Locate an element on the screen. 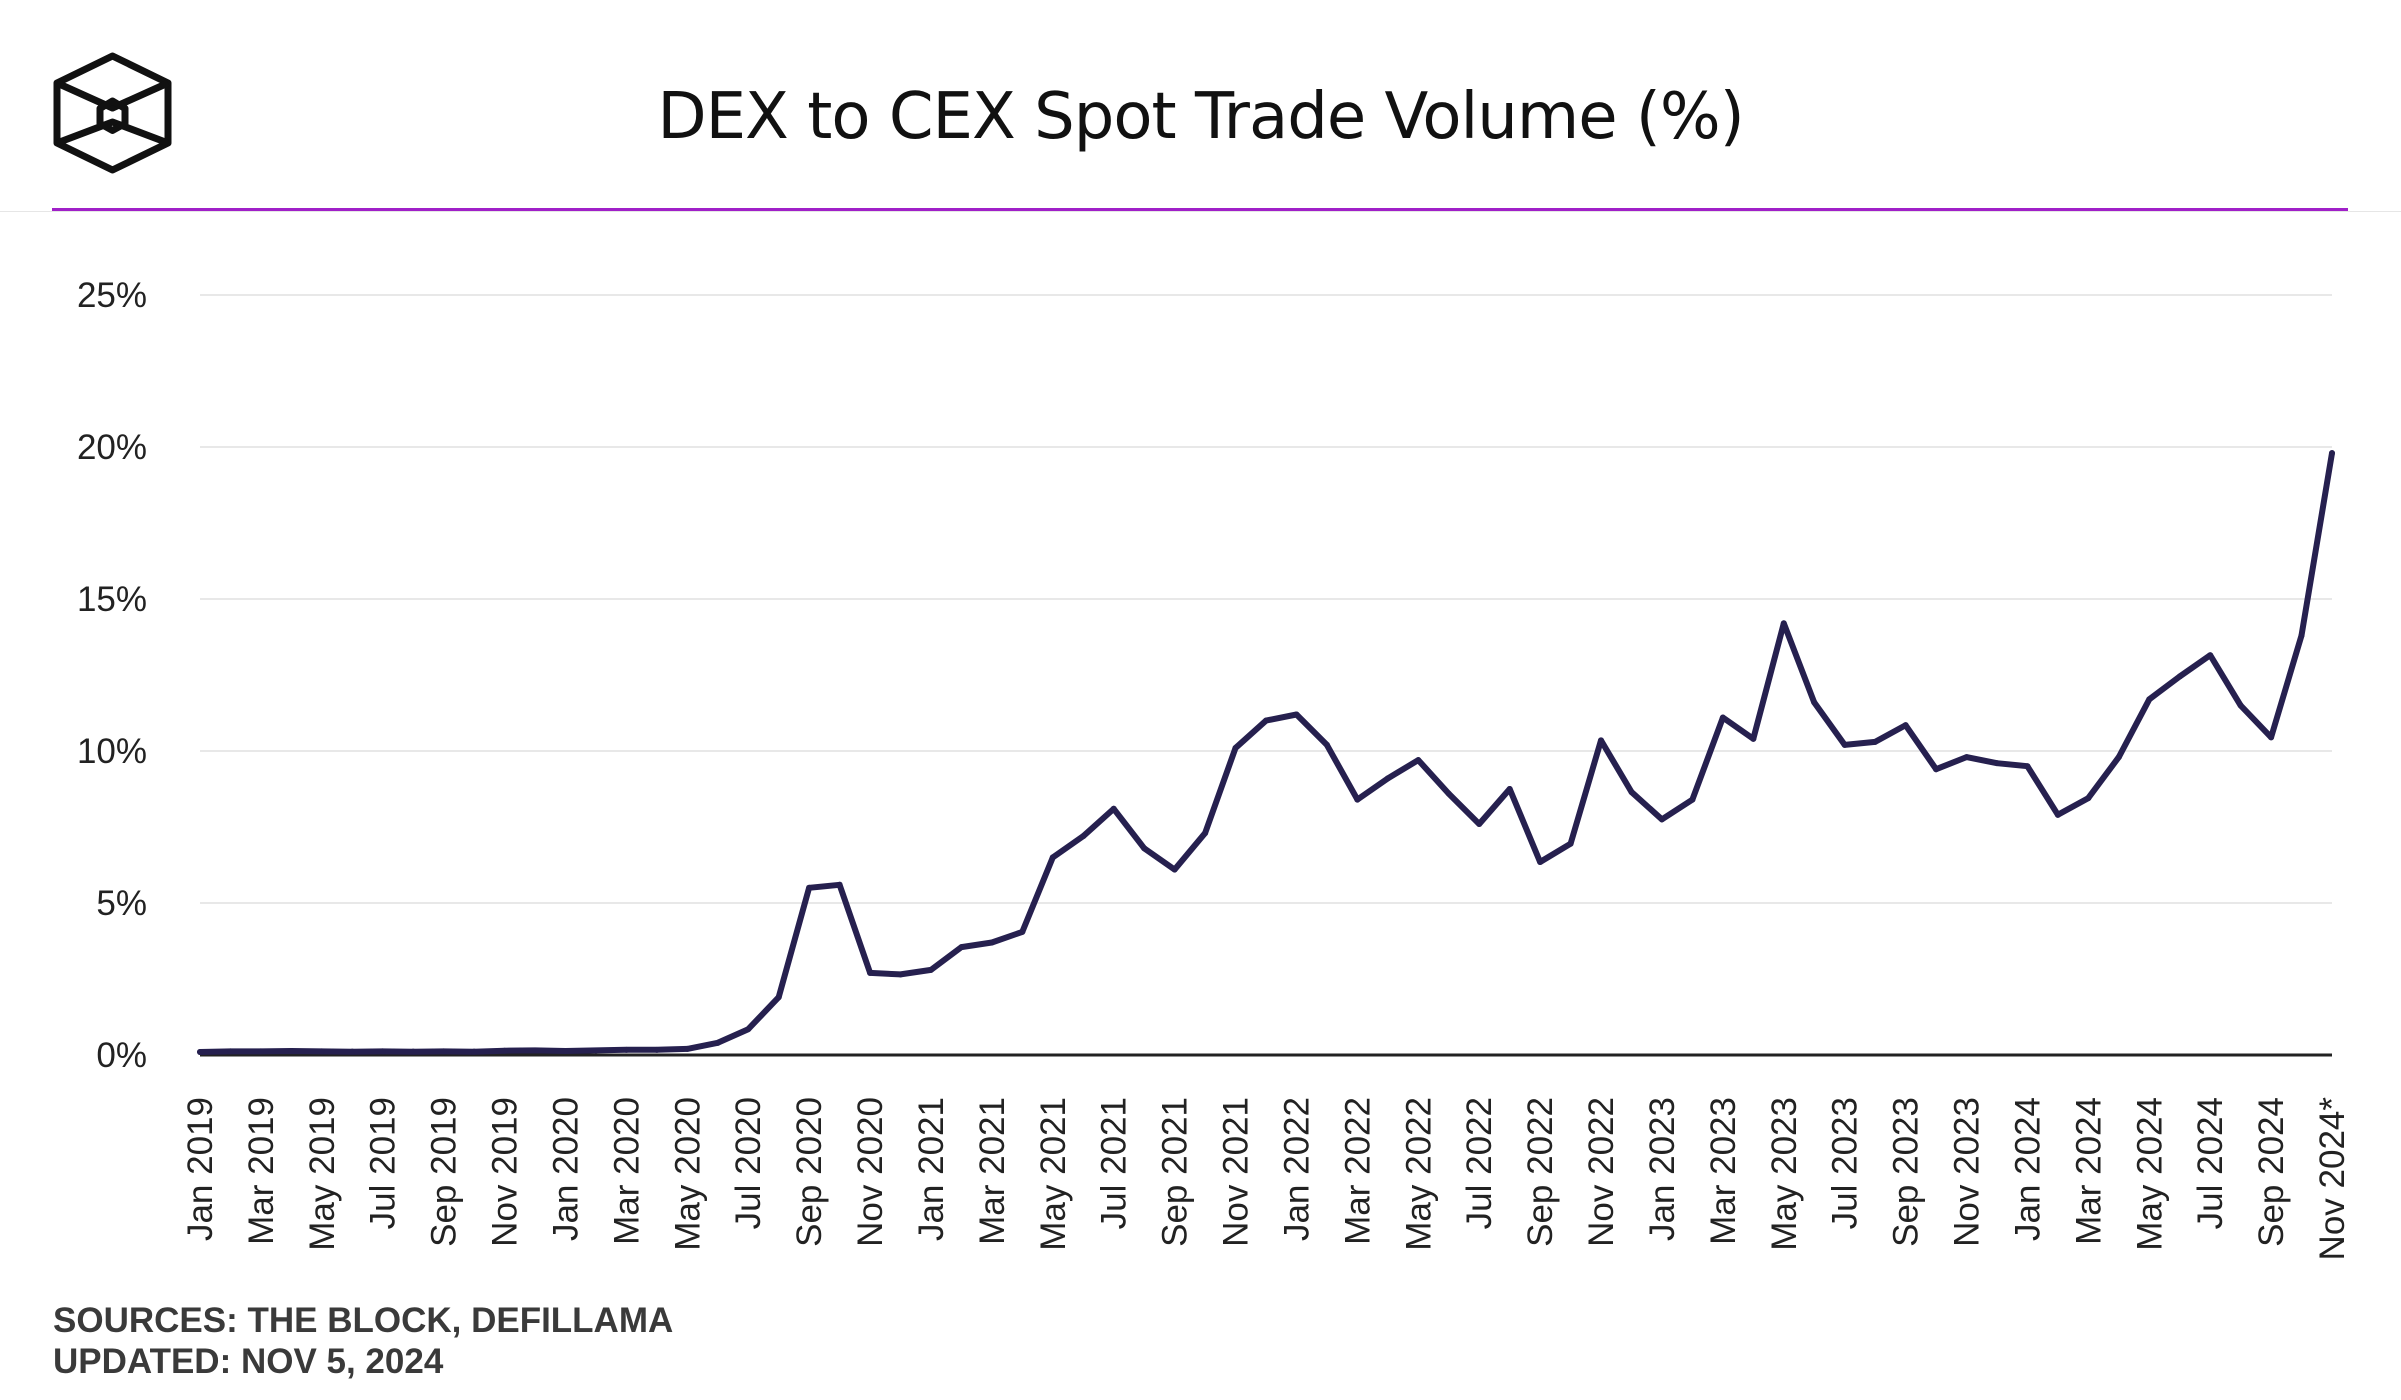  y-tick-label: 20% is located at coordinates (112, 447).